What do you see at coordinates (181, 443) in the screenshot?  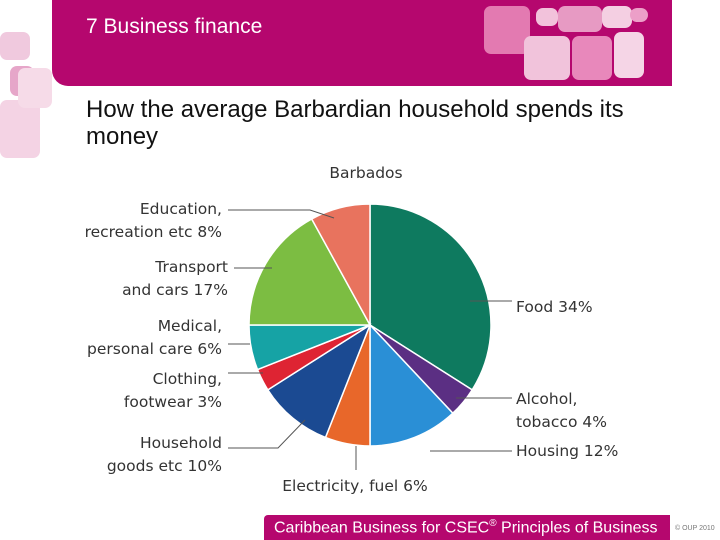 I see `slice-label-household-goods-etc: Household` at bounding box center [181, 443].